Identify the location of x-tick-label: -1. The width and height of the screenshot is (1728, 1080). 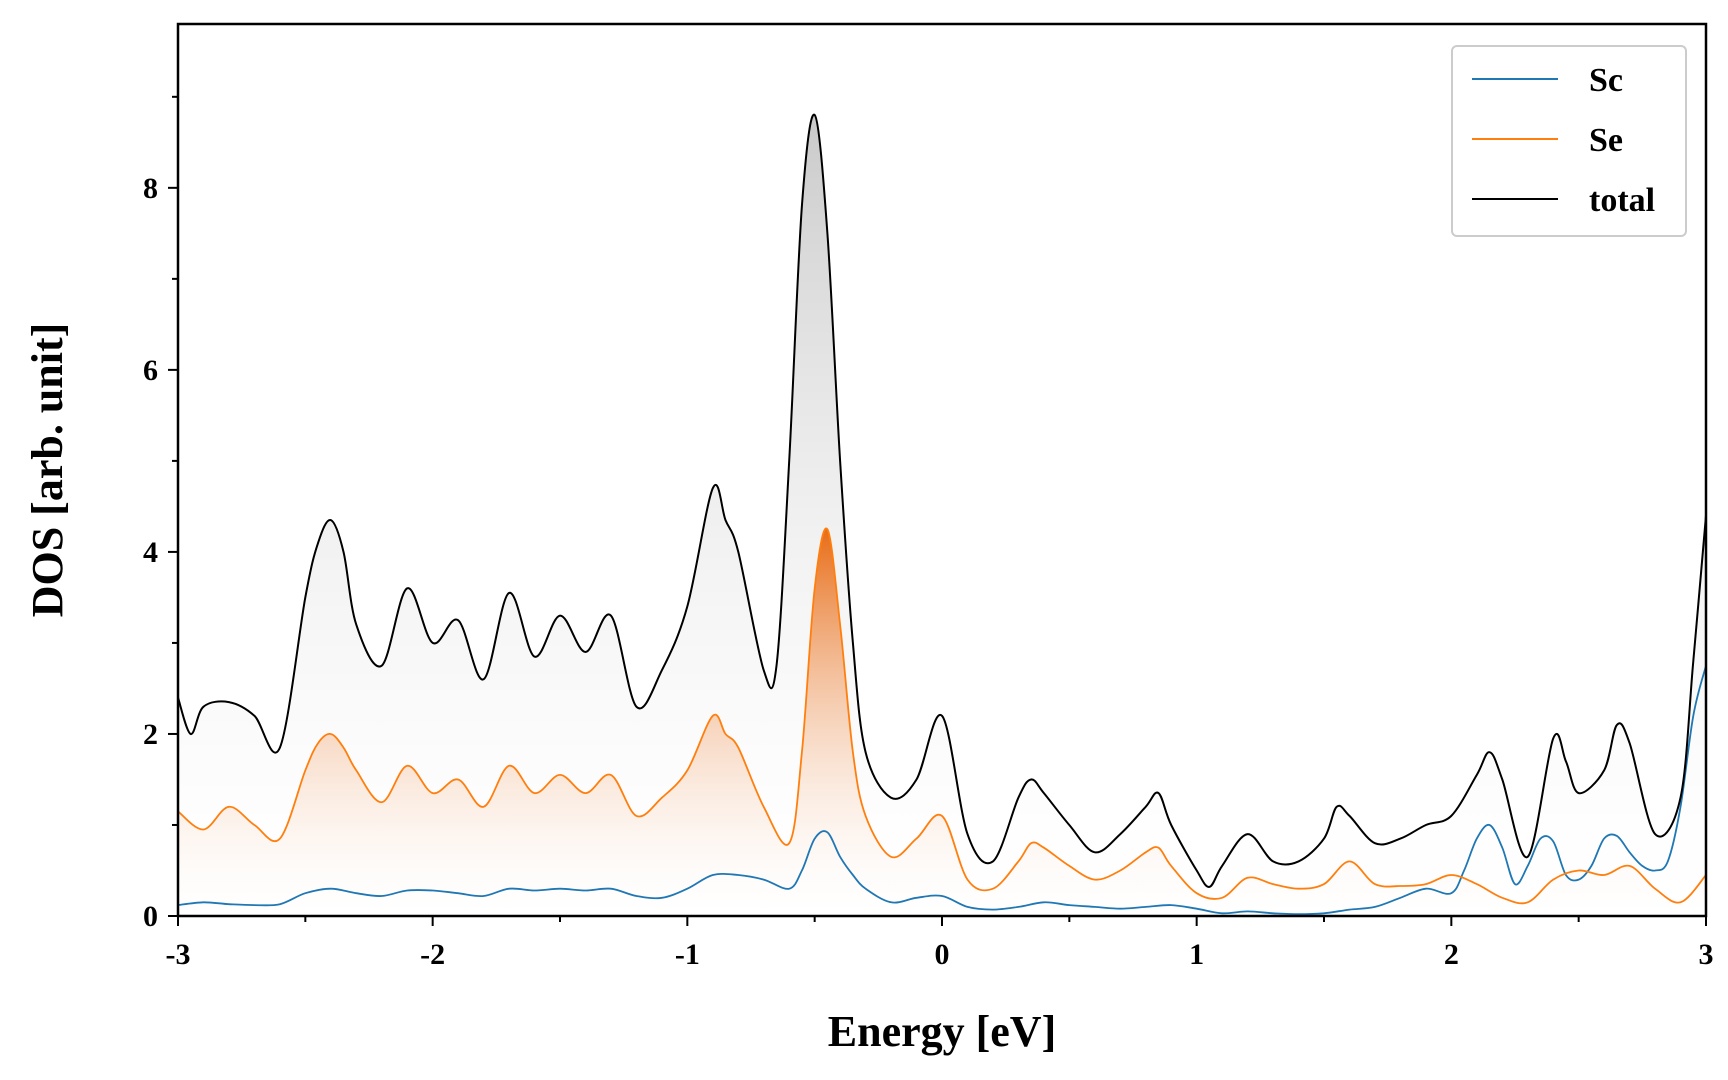
(687, 954).